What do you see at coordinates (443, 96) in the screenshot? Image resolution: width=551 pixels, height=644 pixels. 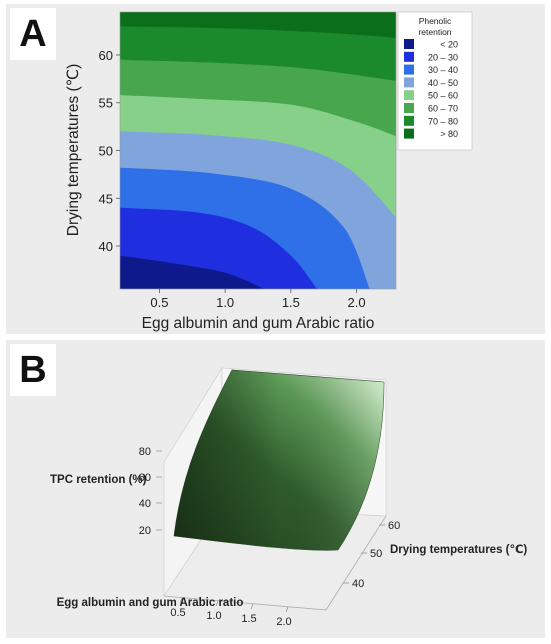 I see `legend-entry: 50 – 60` at bounding box center [443, 96].